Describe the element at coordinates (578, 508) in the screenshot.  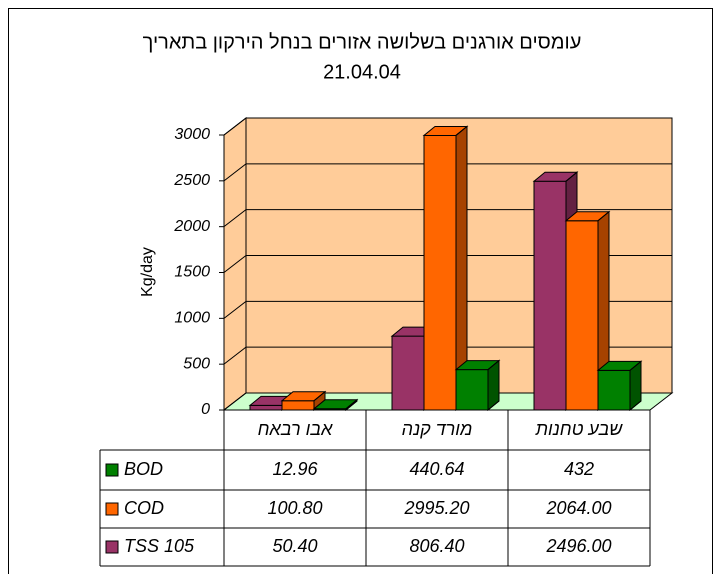
I see `table-value: 2064.00` at that location.